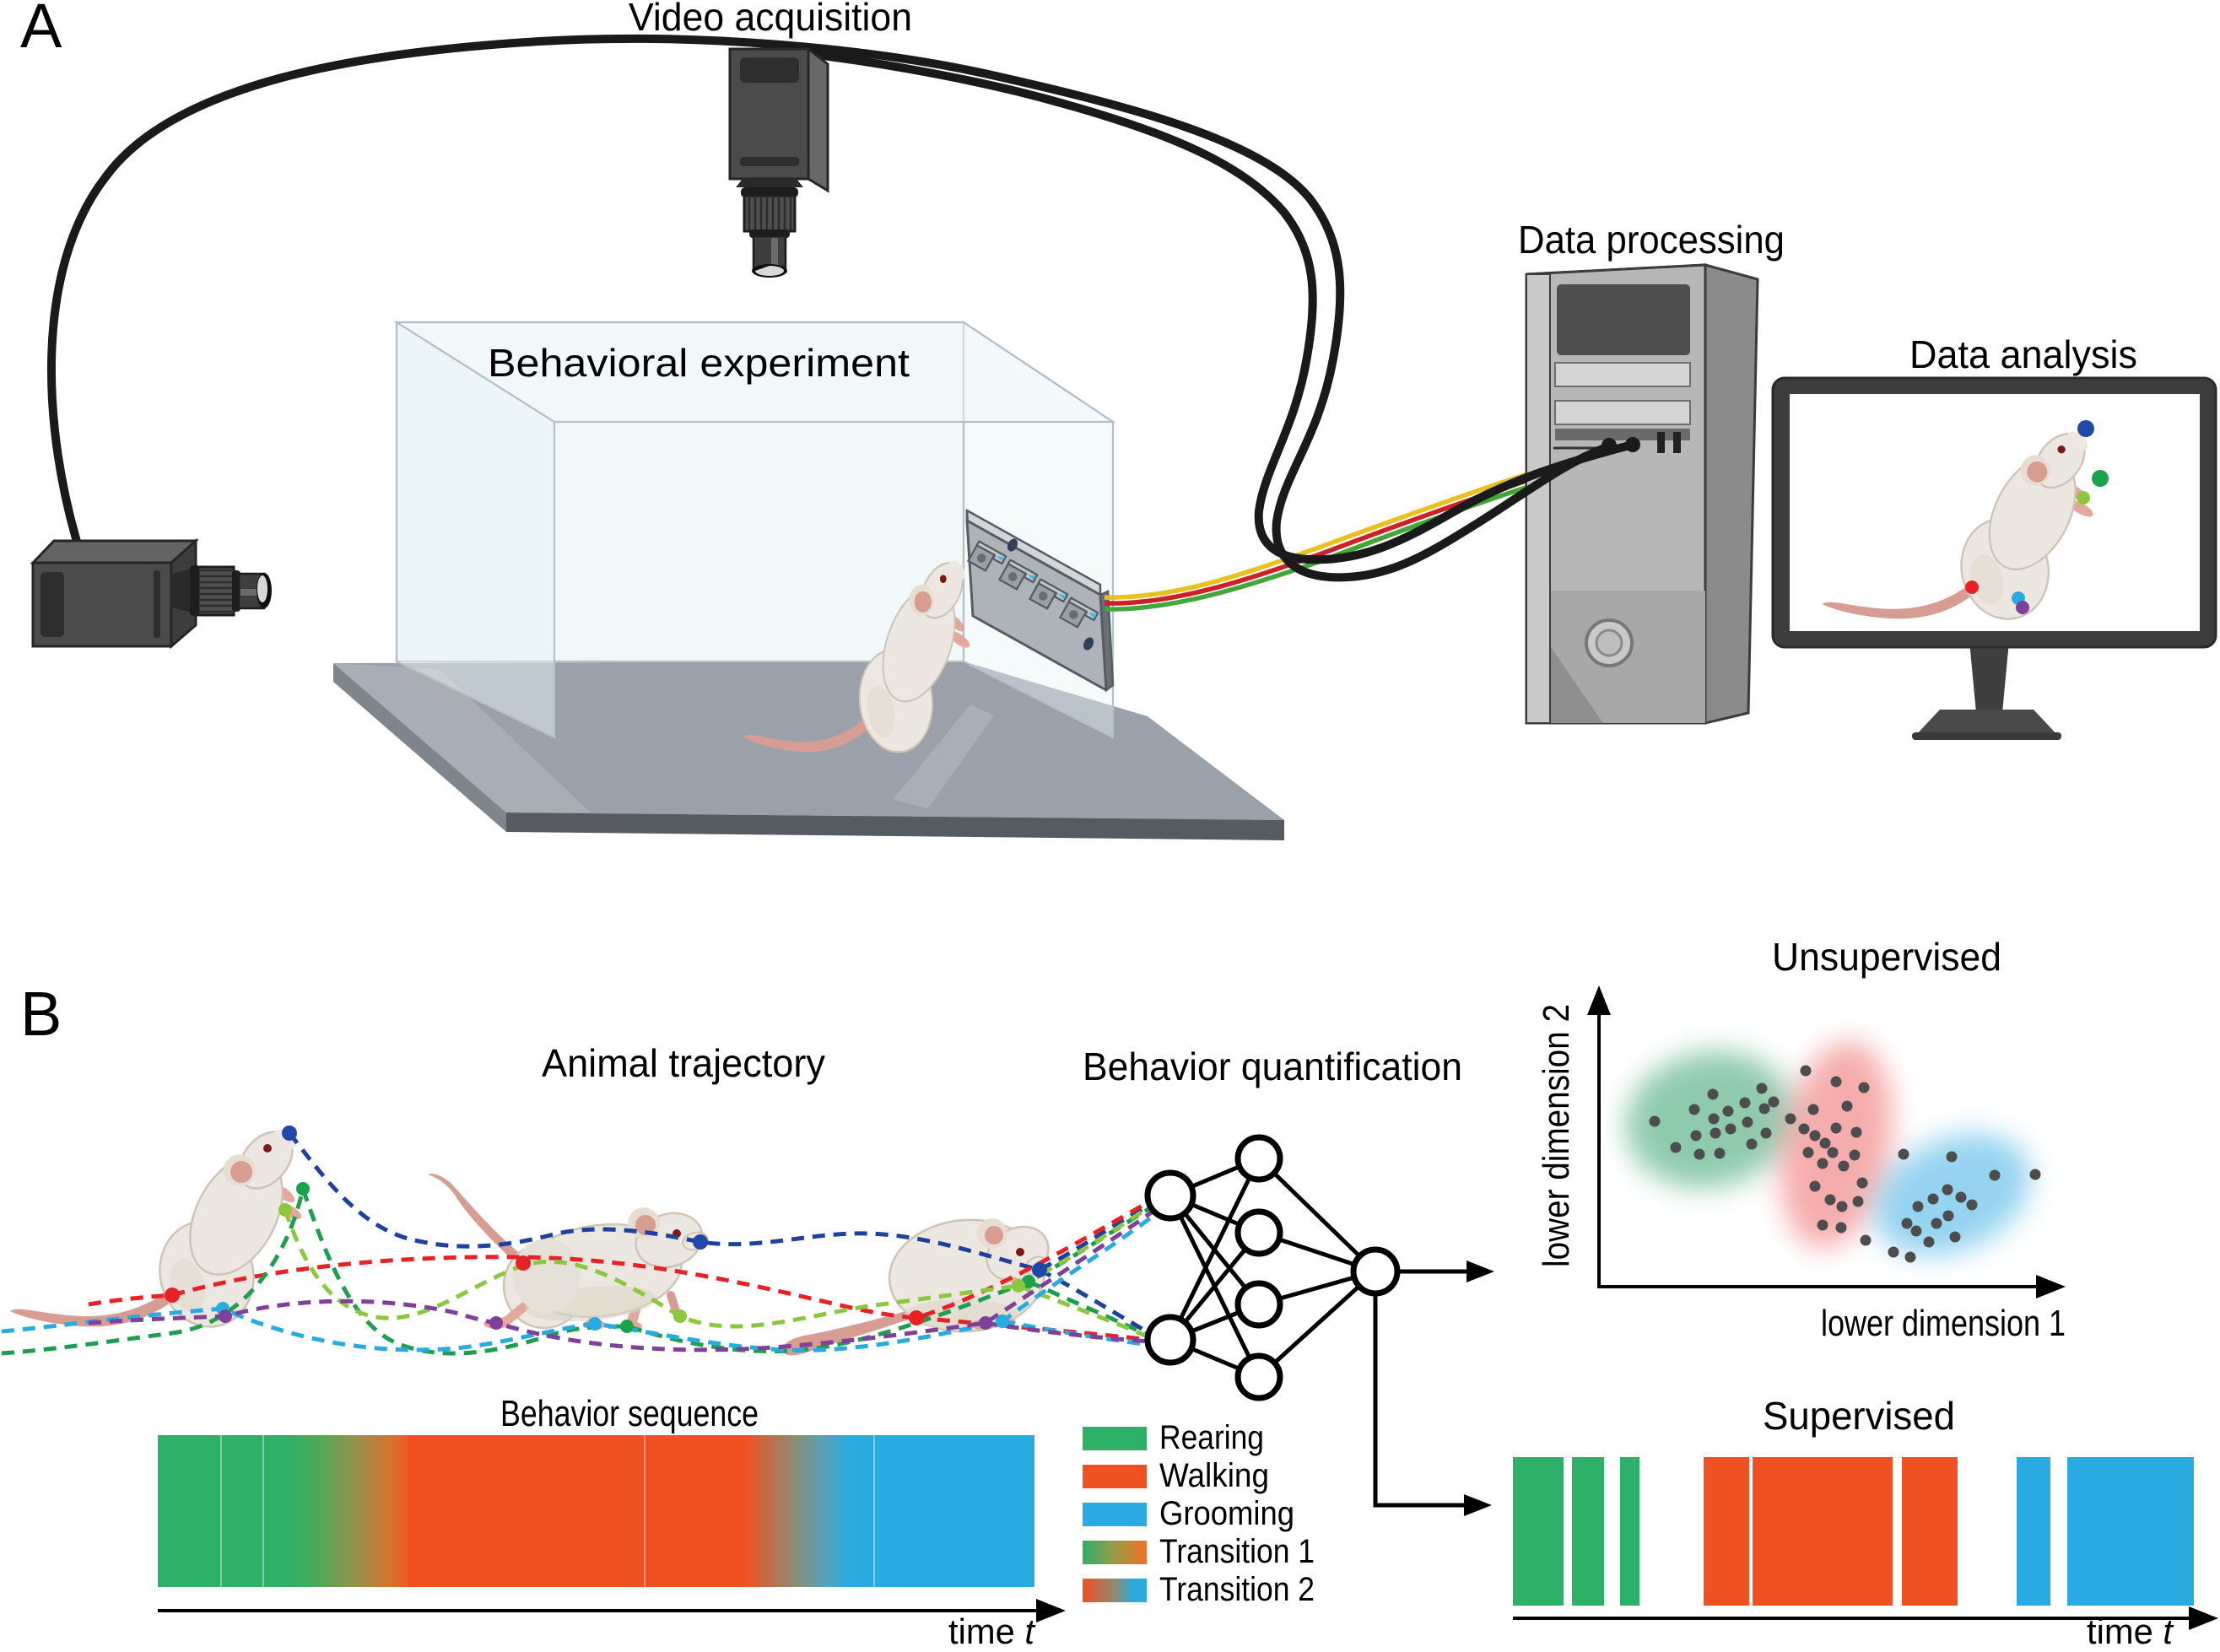  What do you see at coordinates (1226, 1513) in the screenshot?
I see `svg-text: Grooming` at bounding box center [1226, 1513].